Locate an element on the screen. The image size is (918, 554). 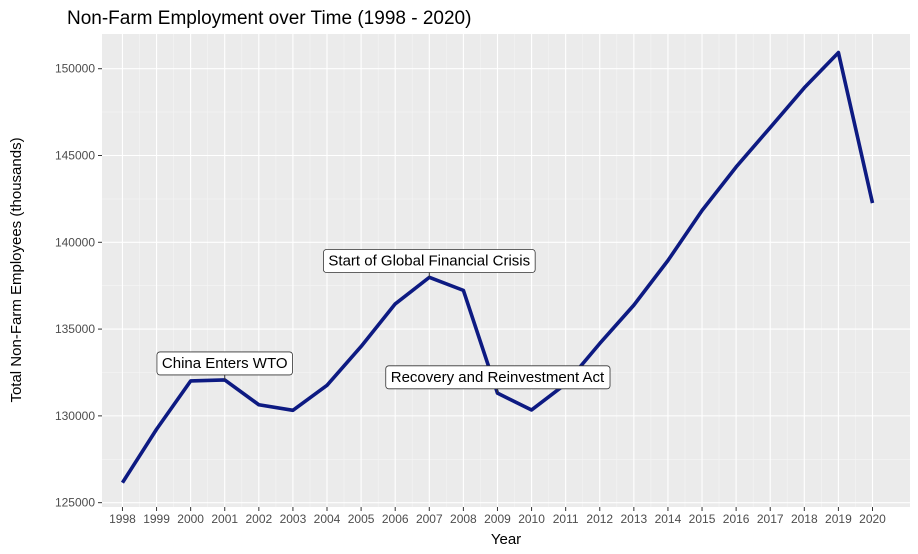
x-tick-label: 2019 is located at coordinates (838, 519).